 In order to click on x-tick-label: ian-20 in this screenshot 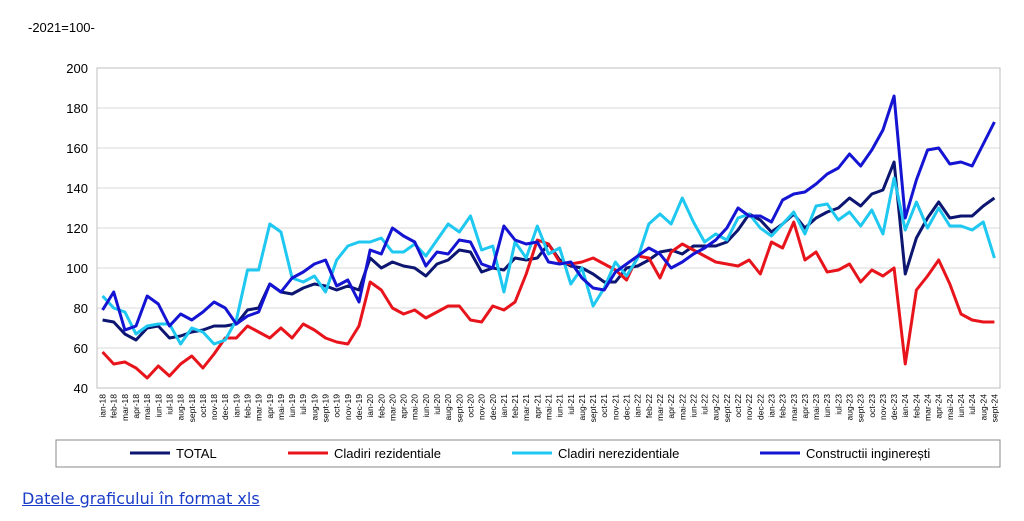, I will do `click(370, 406)`.